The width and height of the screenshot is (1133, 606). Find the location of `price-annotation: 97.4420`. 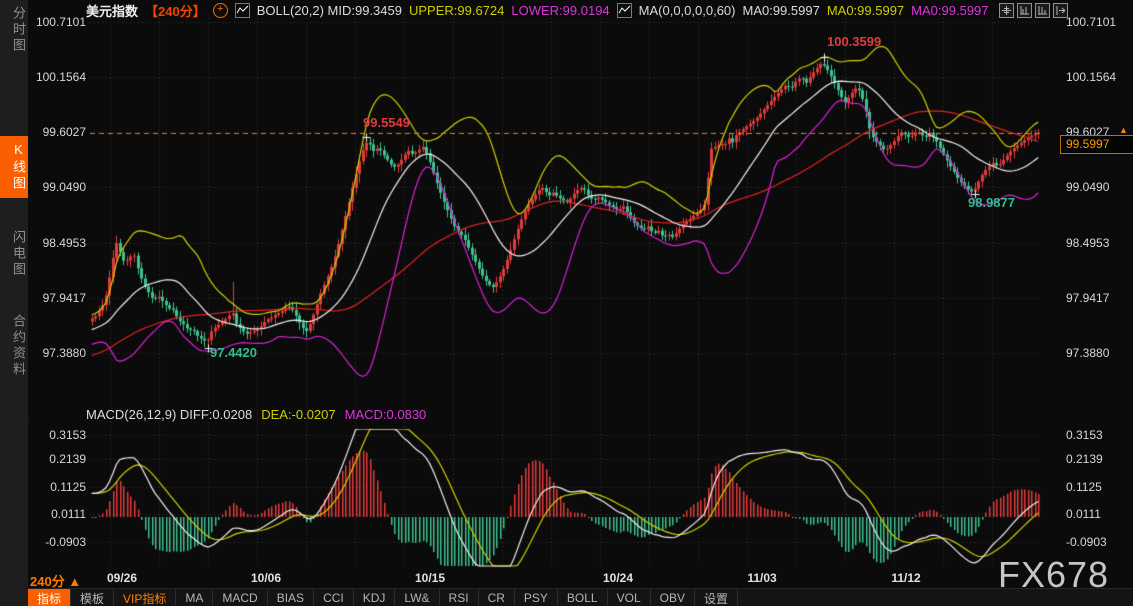

price-annotation: 97.4420 is located at coordinates (233, 352).